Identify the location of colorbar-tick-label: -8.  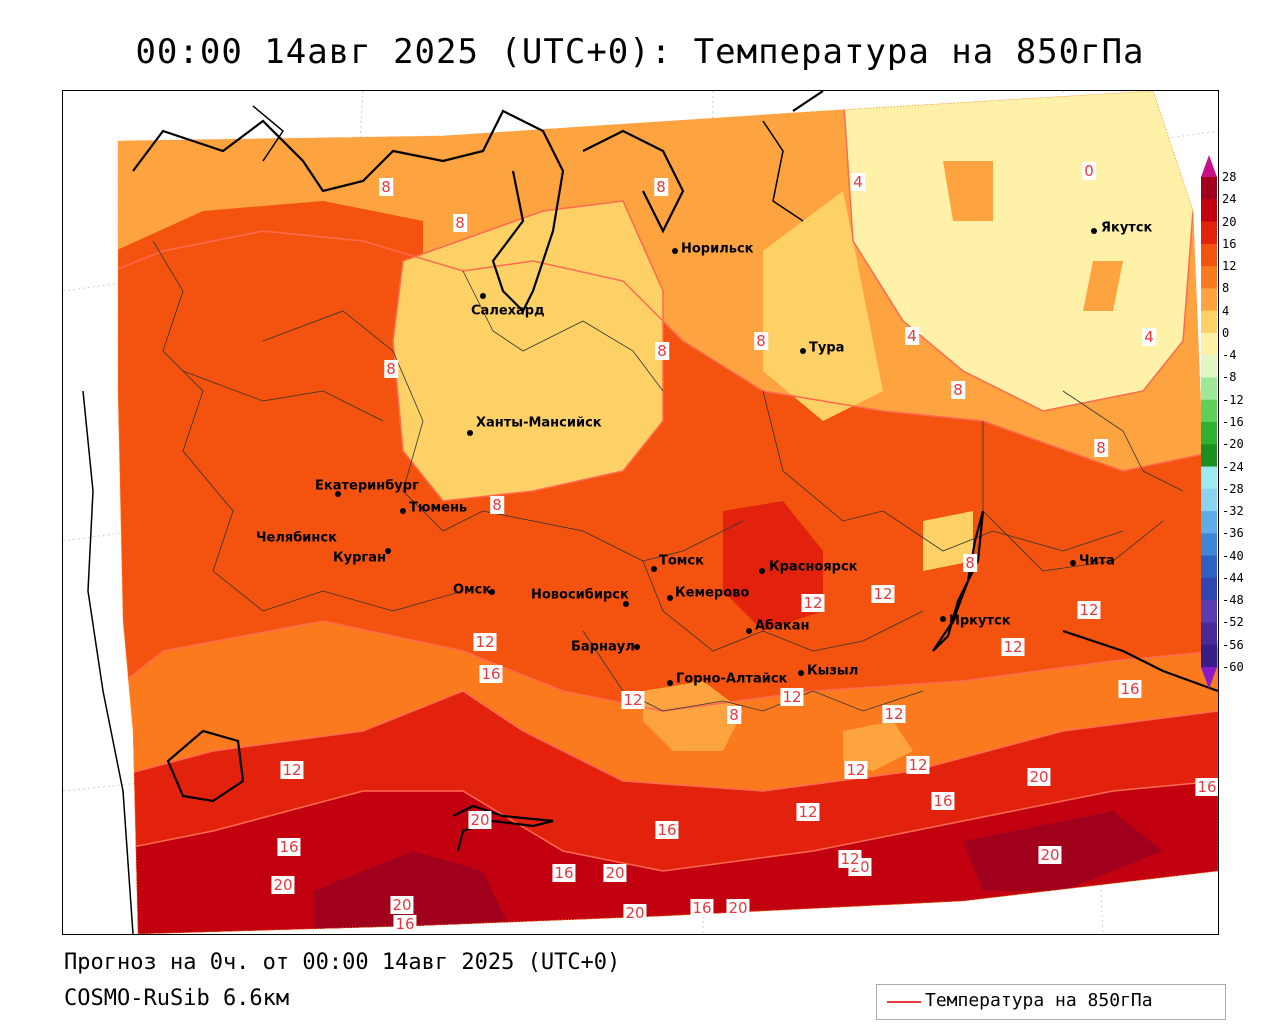
(1229, 377).